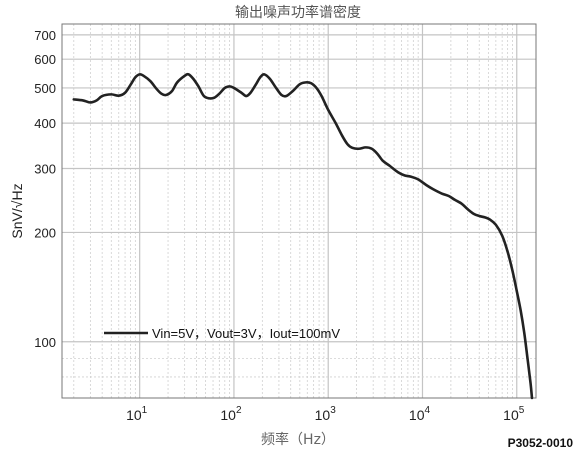 The width and height of the screenshot is (575, 455). I want to click on y-tick-label: 600, so click(45, 59).